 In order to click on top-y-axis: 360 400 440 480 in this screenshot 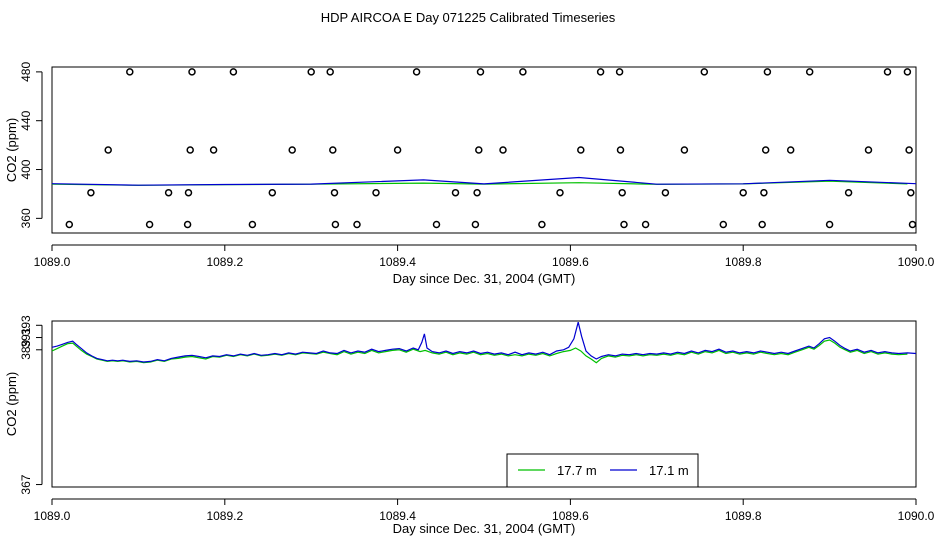, I will do `click(31, 145)`.